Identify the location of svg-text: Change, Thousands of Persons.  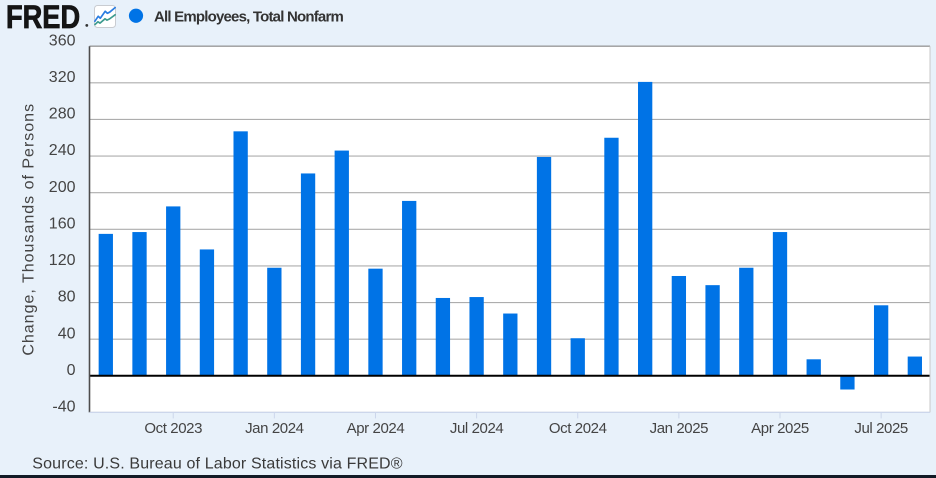
(29, 229).